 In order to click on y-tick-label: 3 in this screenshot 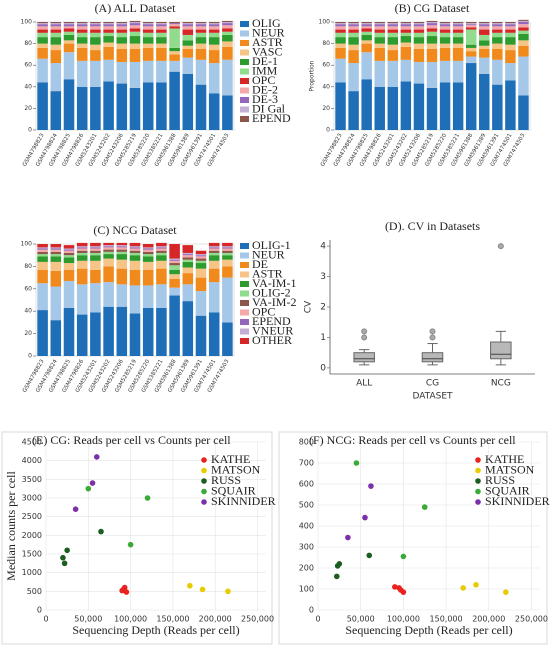, I will do `click(323, 277)`.